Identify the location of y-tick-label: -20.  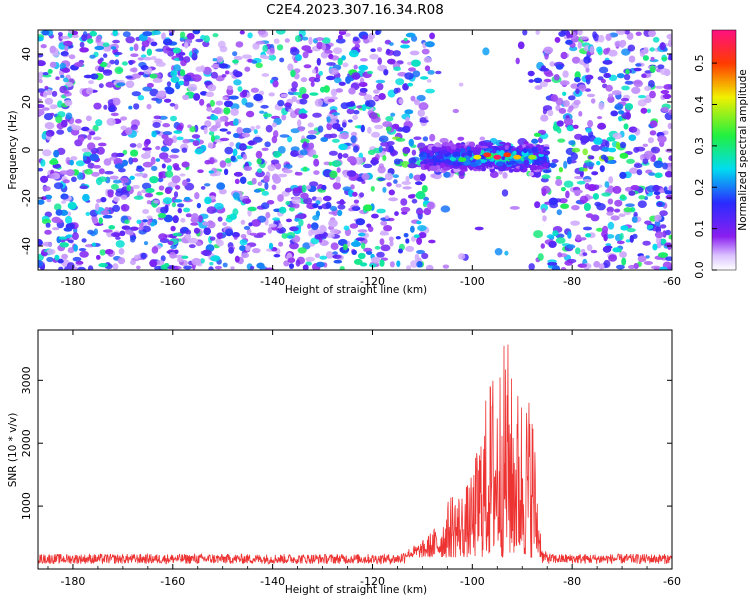
(26, 198).